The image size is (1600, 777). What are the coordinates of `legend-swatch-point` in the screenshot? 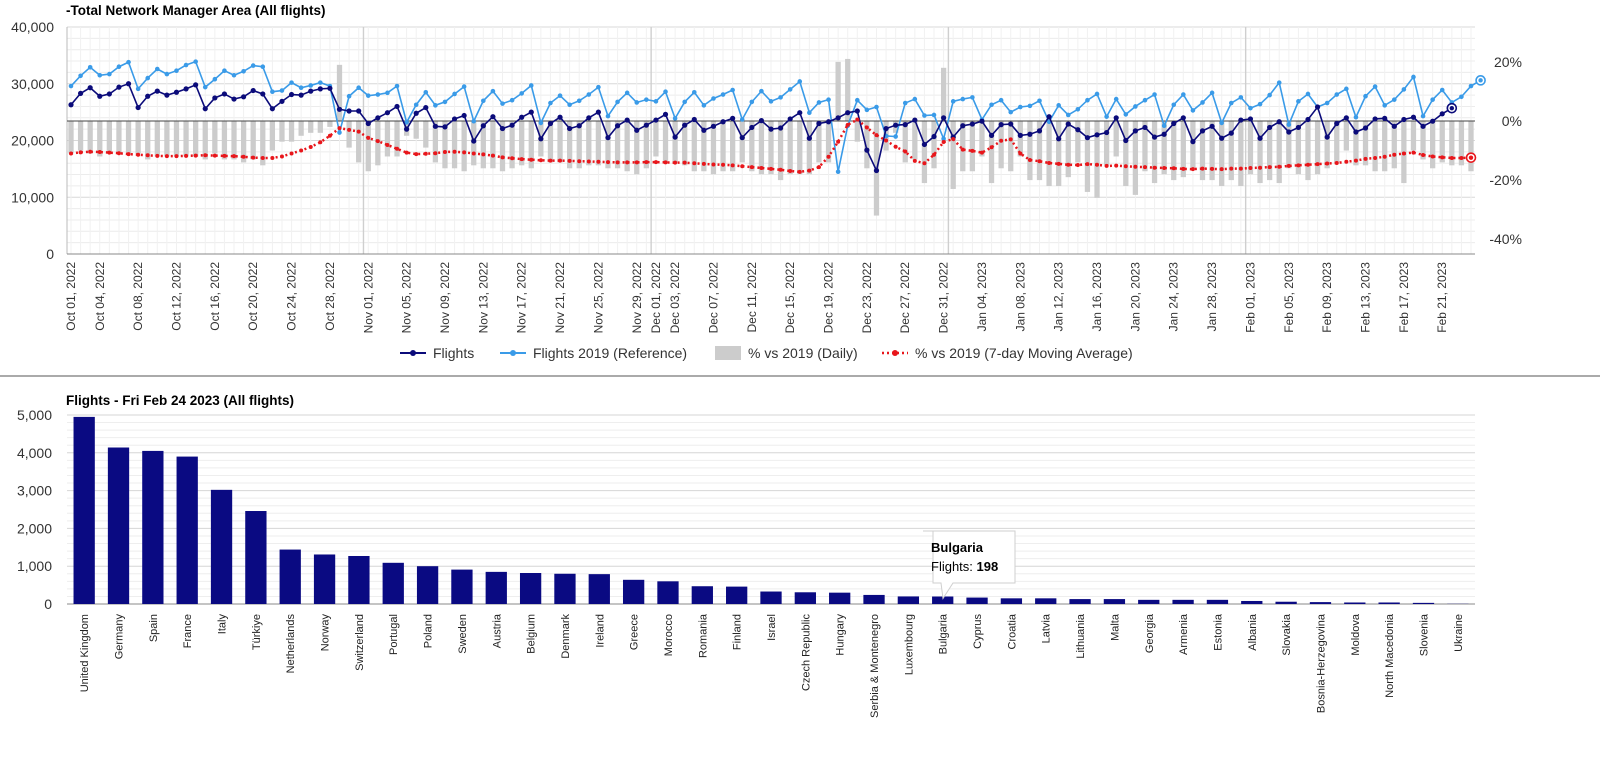 It's located at (513, 353).